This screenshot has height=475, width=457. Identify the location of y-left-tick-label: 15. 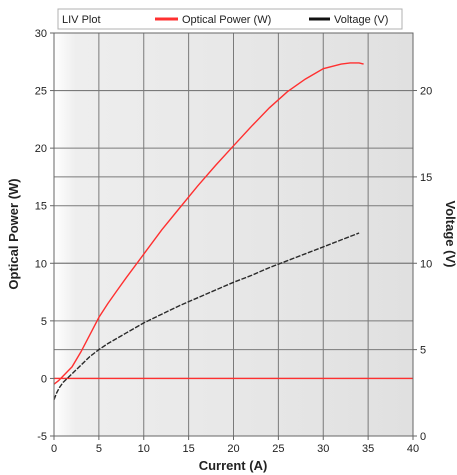
(41, 207).